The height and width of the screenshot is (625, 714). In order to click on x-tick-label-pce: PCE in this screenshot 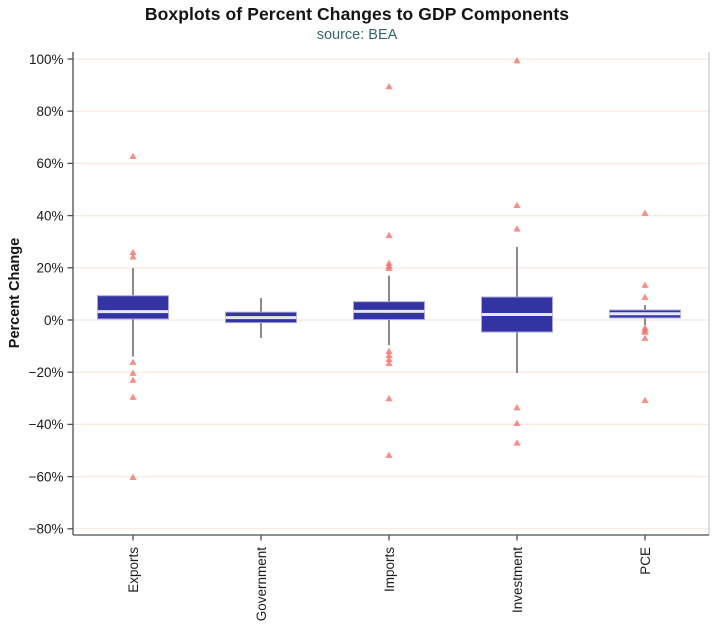, I will do `click(645, 561)`.